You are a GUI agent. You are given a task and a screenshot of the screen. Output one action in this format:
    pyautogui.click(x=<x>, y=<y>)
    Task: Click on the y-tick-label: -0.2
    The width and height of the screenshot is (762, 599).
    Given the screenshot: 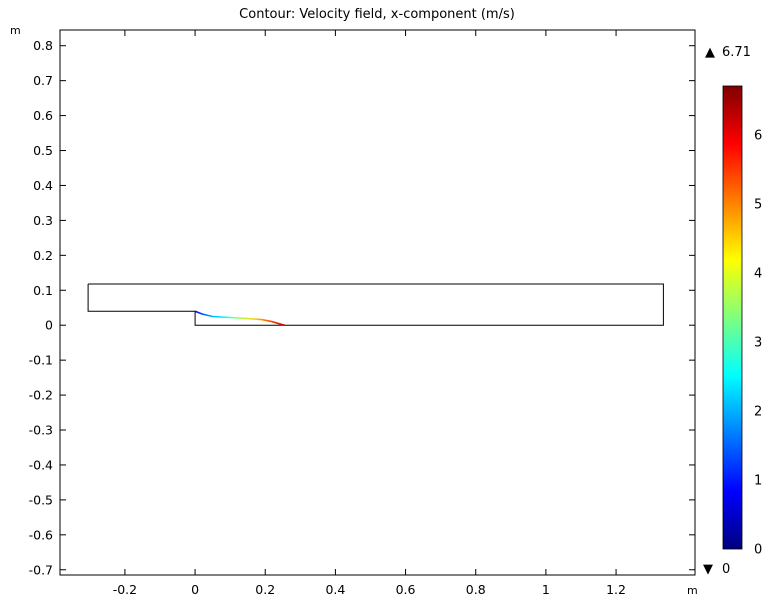 What is the action you would take?
    pyautogui.click(x=41, y=395)
    